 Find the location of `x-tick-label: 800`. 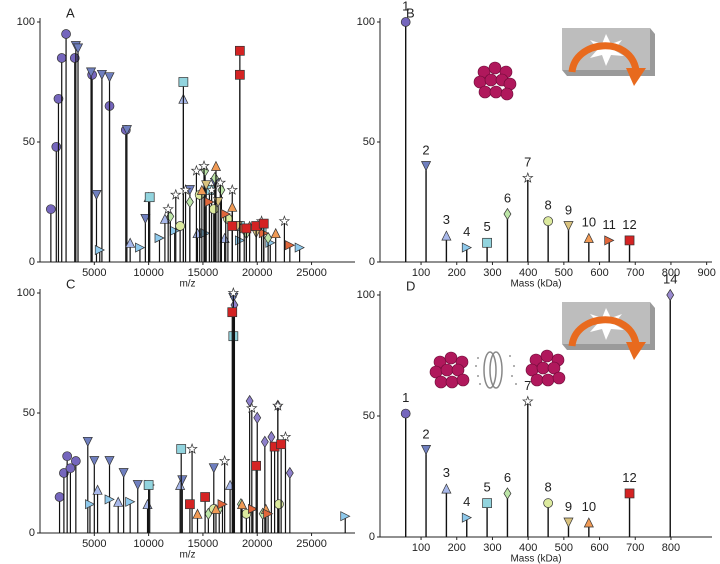

x-tick-label: 800 is located at coordinates (671, 548).